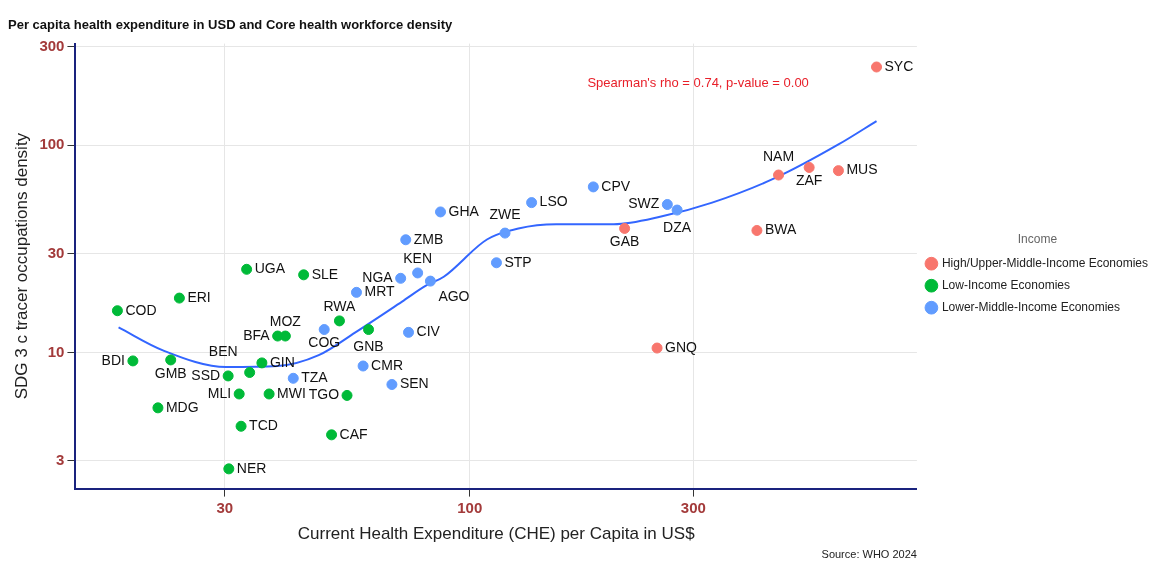 The image size is (1170, 575). I want to click on data-label: LSO, so click(553, 201).